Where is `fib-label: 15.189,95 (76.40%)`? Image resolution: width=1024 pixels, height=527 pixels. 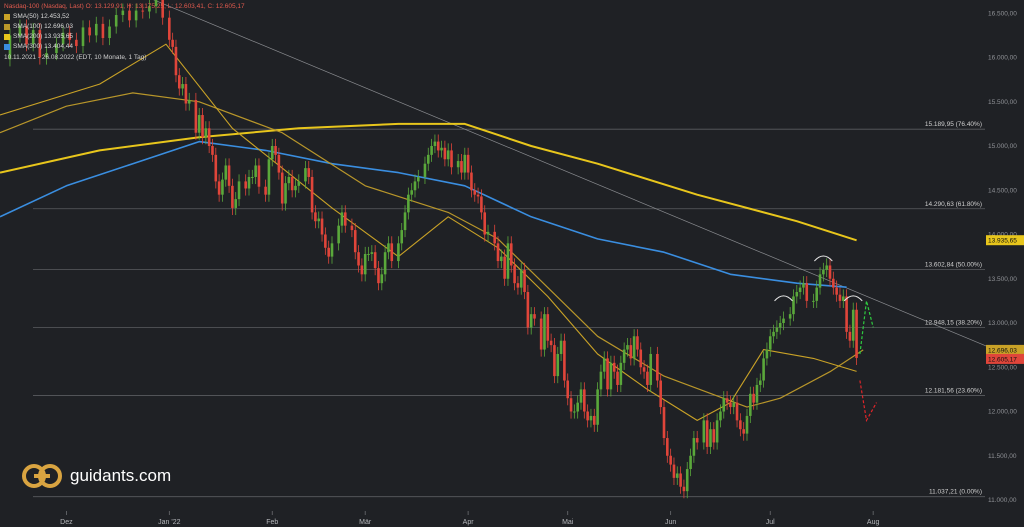 fib-label: 15.189,95 (76.40%) is located at coordinates (953, 124).